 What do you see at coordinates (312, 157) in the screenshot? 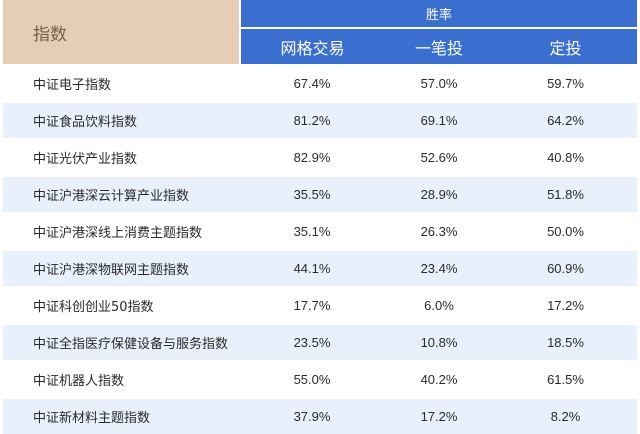
I see `grid-trading-winrate-cell: 82.9%` at bounding box center [312, 157].